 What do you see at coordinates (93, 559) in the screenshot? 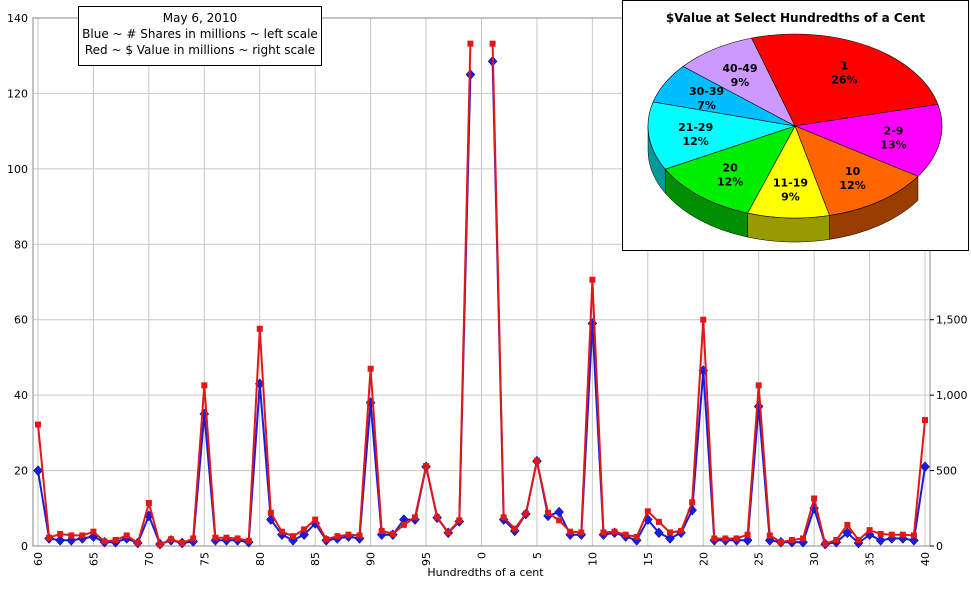
I see `x-tick-label: 65` at bounding box center [93, 559].